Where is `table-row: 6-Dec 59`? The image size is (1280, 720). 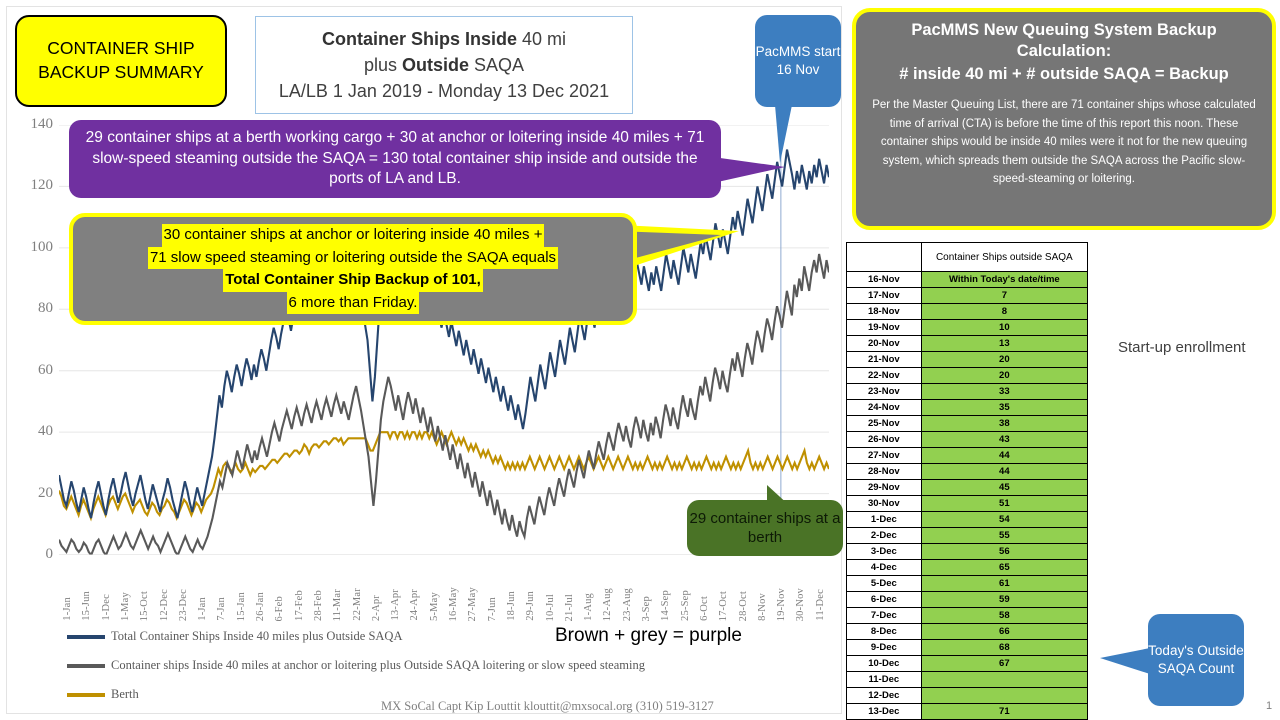 table-row: 6-Dec 59 is located at coordinates (967, 599).